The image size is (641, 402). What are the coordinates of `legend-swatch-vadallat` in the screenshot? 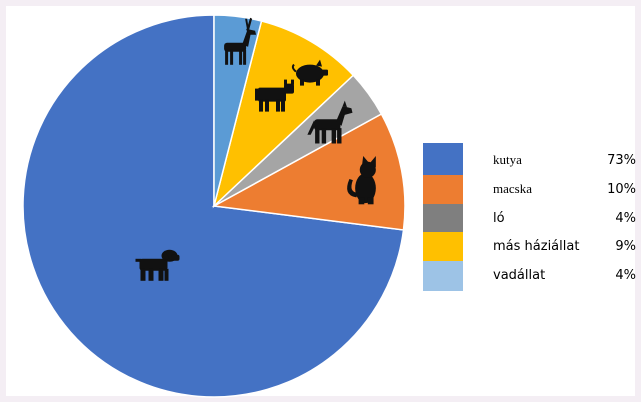 It's located at (443, 276).